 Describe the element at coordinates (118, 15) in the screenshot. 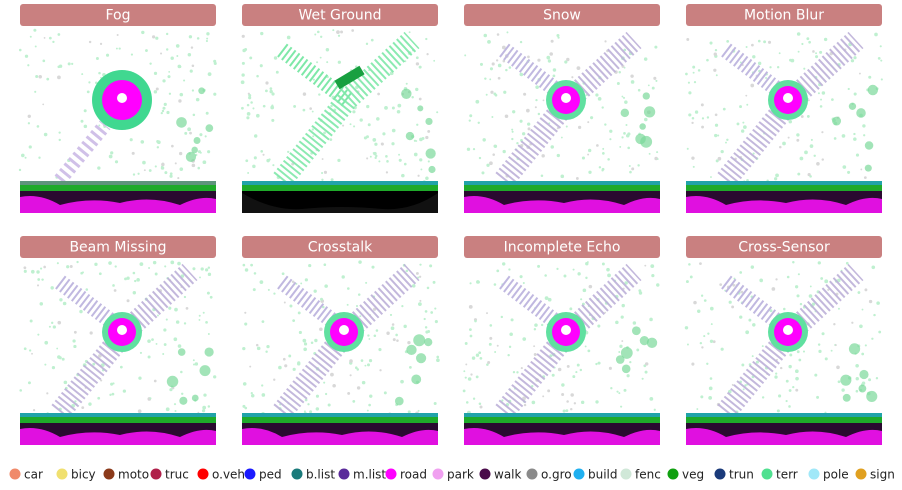

I see `title-bar` at that location.